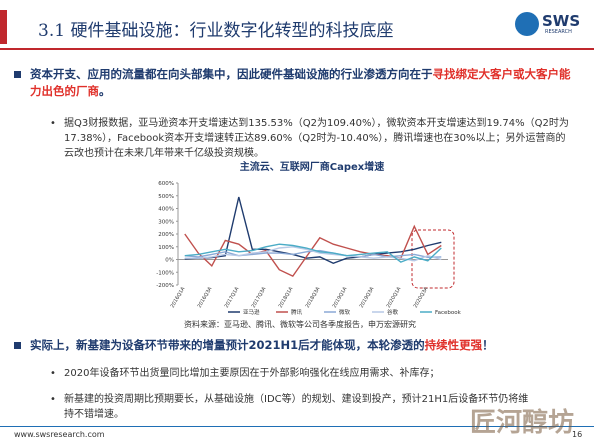  Describe the element at coordinates (300, 324) in the screenshot. I see `source: 资料来源：亚马逊、腾讯、微软等公司各季度报告，申万宏源研究` at that location.